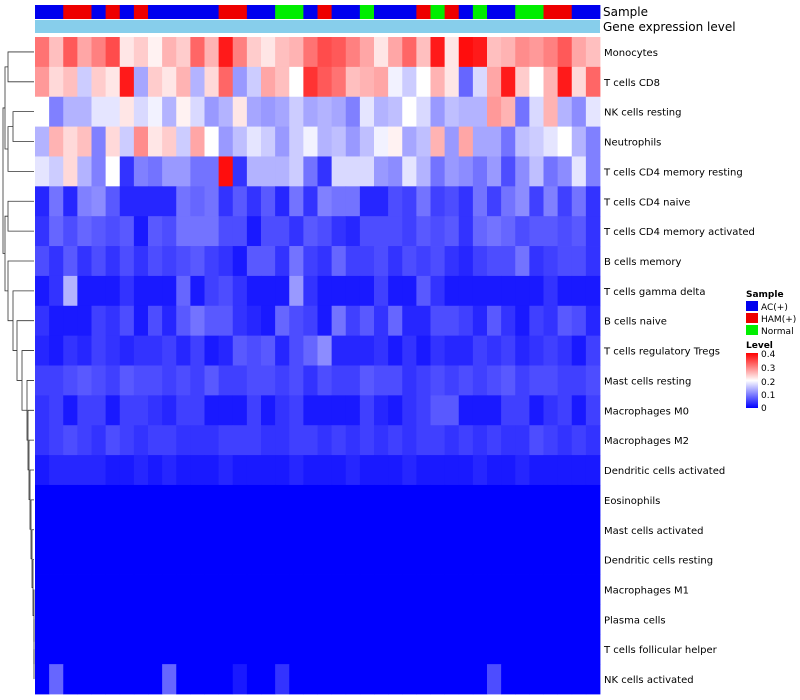  I want to click on row-label: T cells CD4 memory resting, so click(673, 172).